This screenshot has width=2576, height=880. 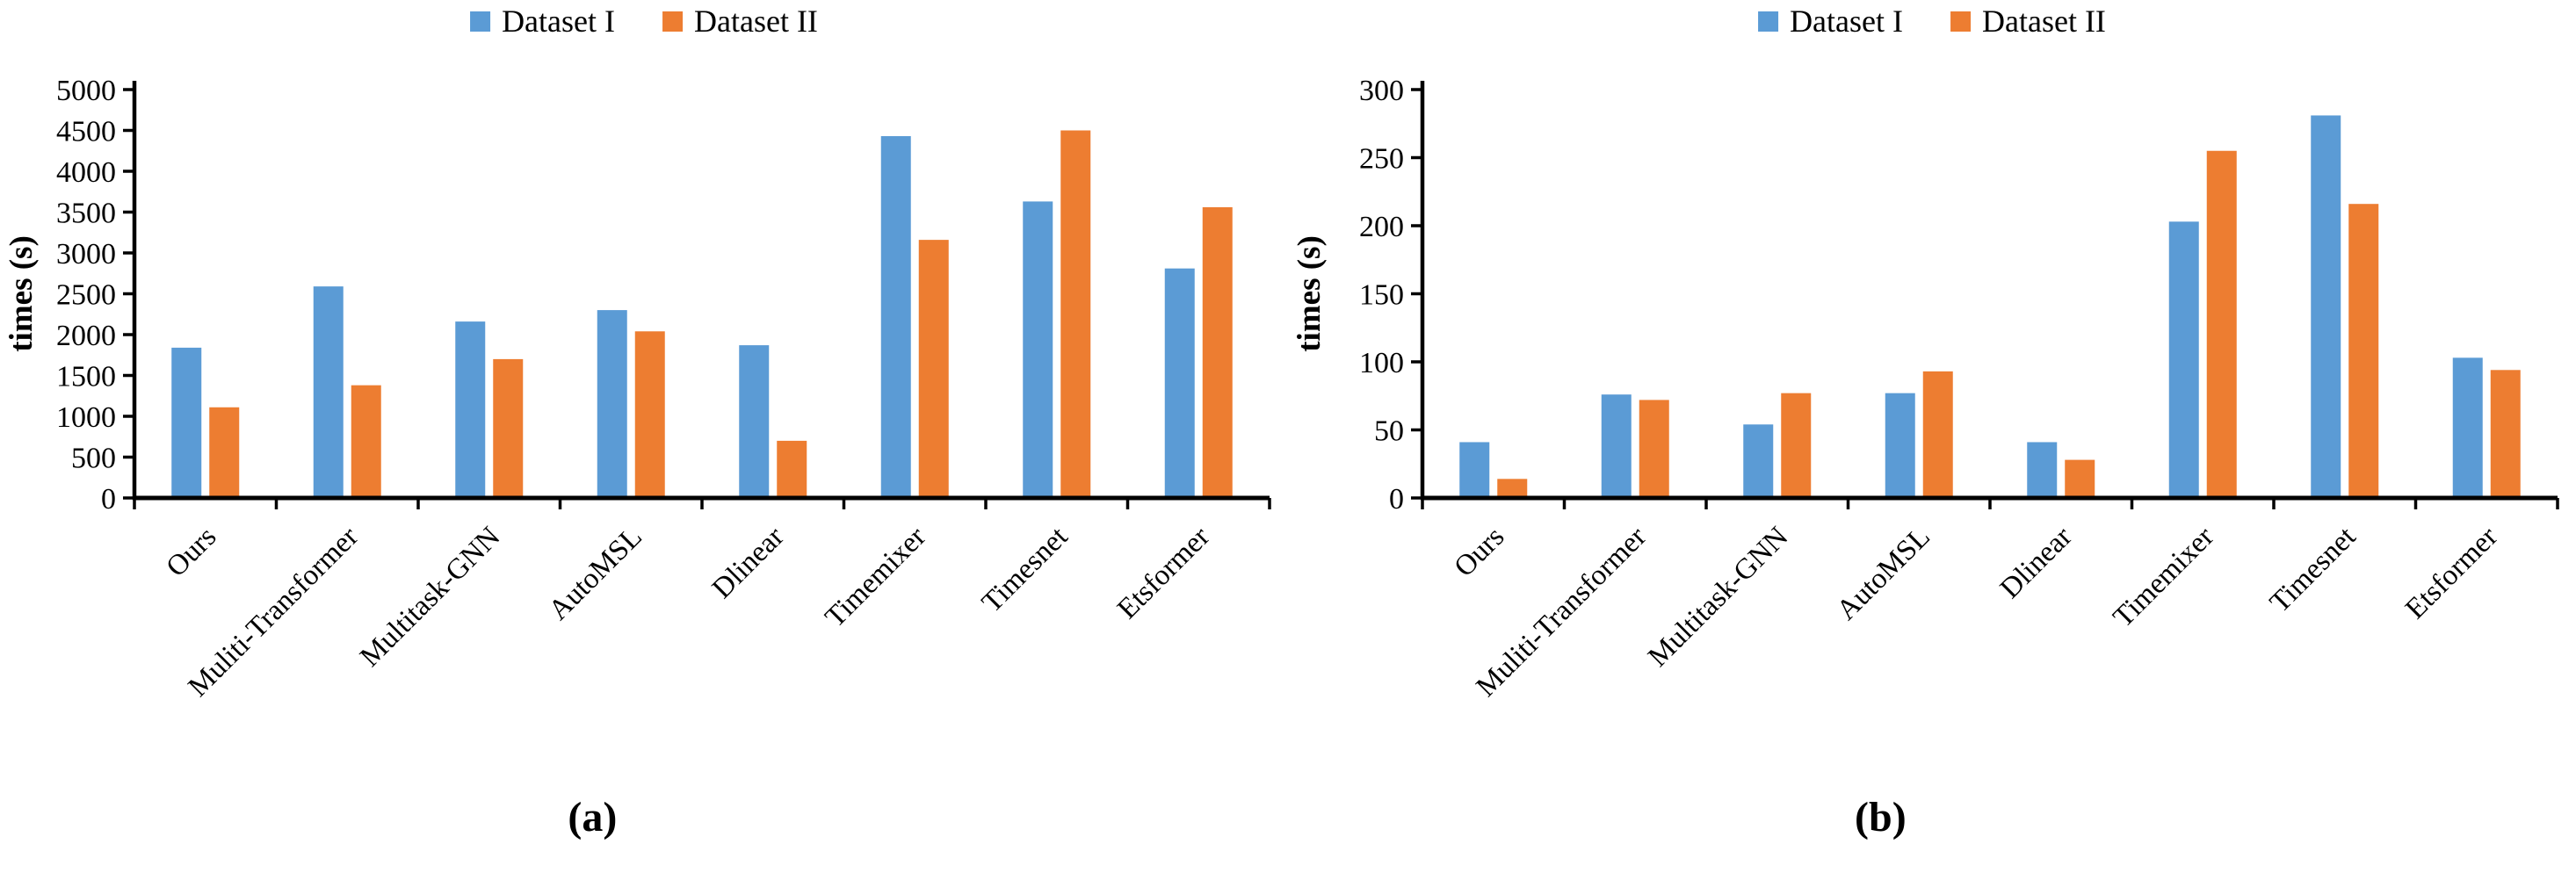 What do you see at coordinates (1381, 91) in the screenshot?
I see `y-tick-label: 300` at bounding box center [1381, 91].